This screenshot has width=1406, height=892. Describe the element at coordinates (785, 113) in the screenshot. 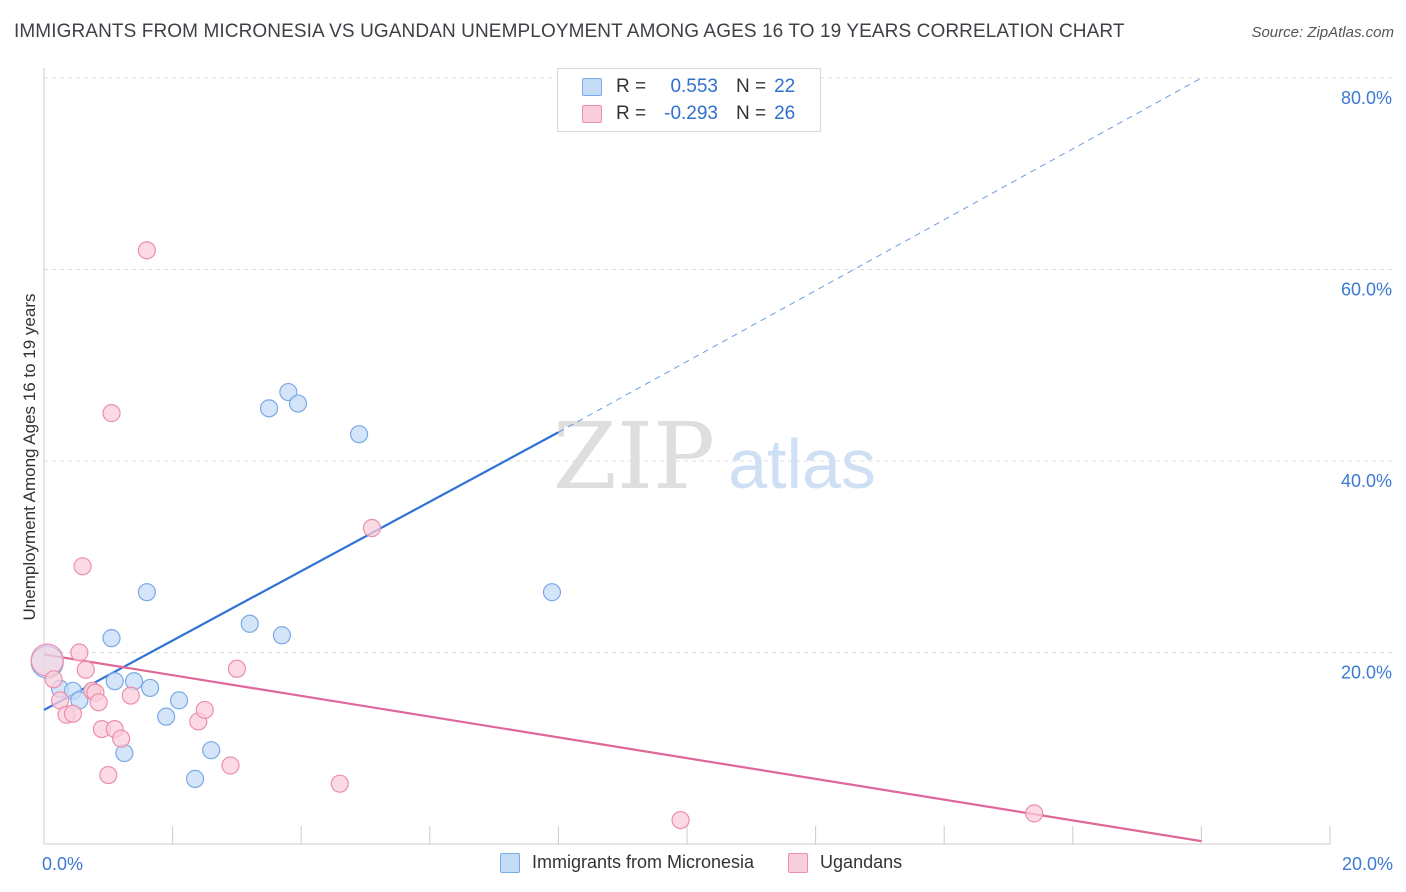

I see `n-value: 26` at that location.